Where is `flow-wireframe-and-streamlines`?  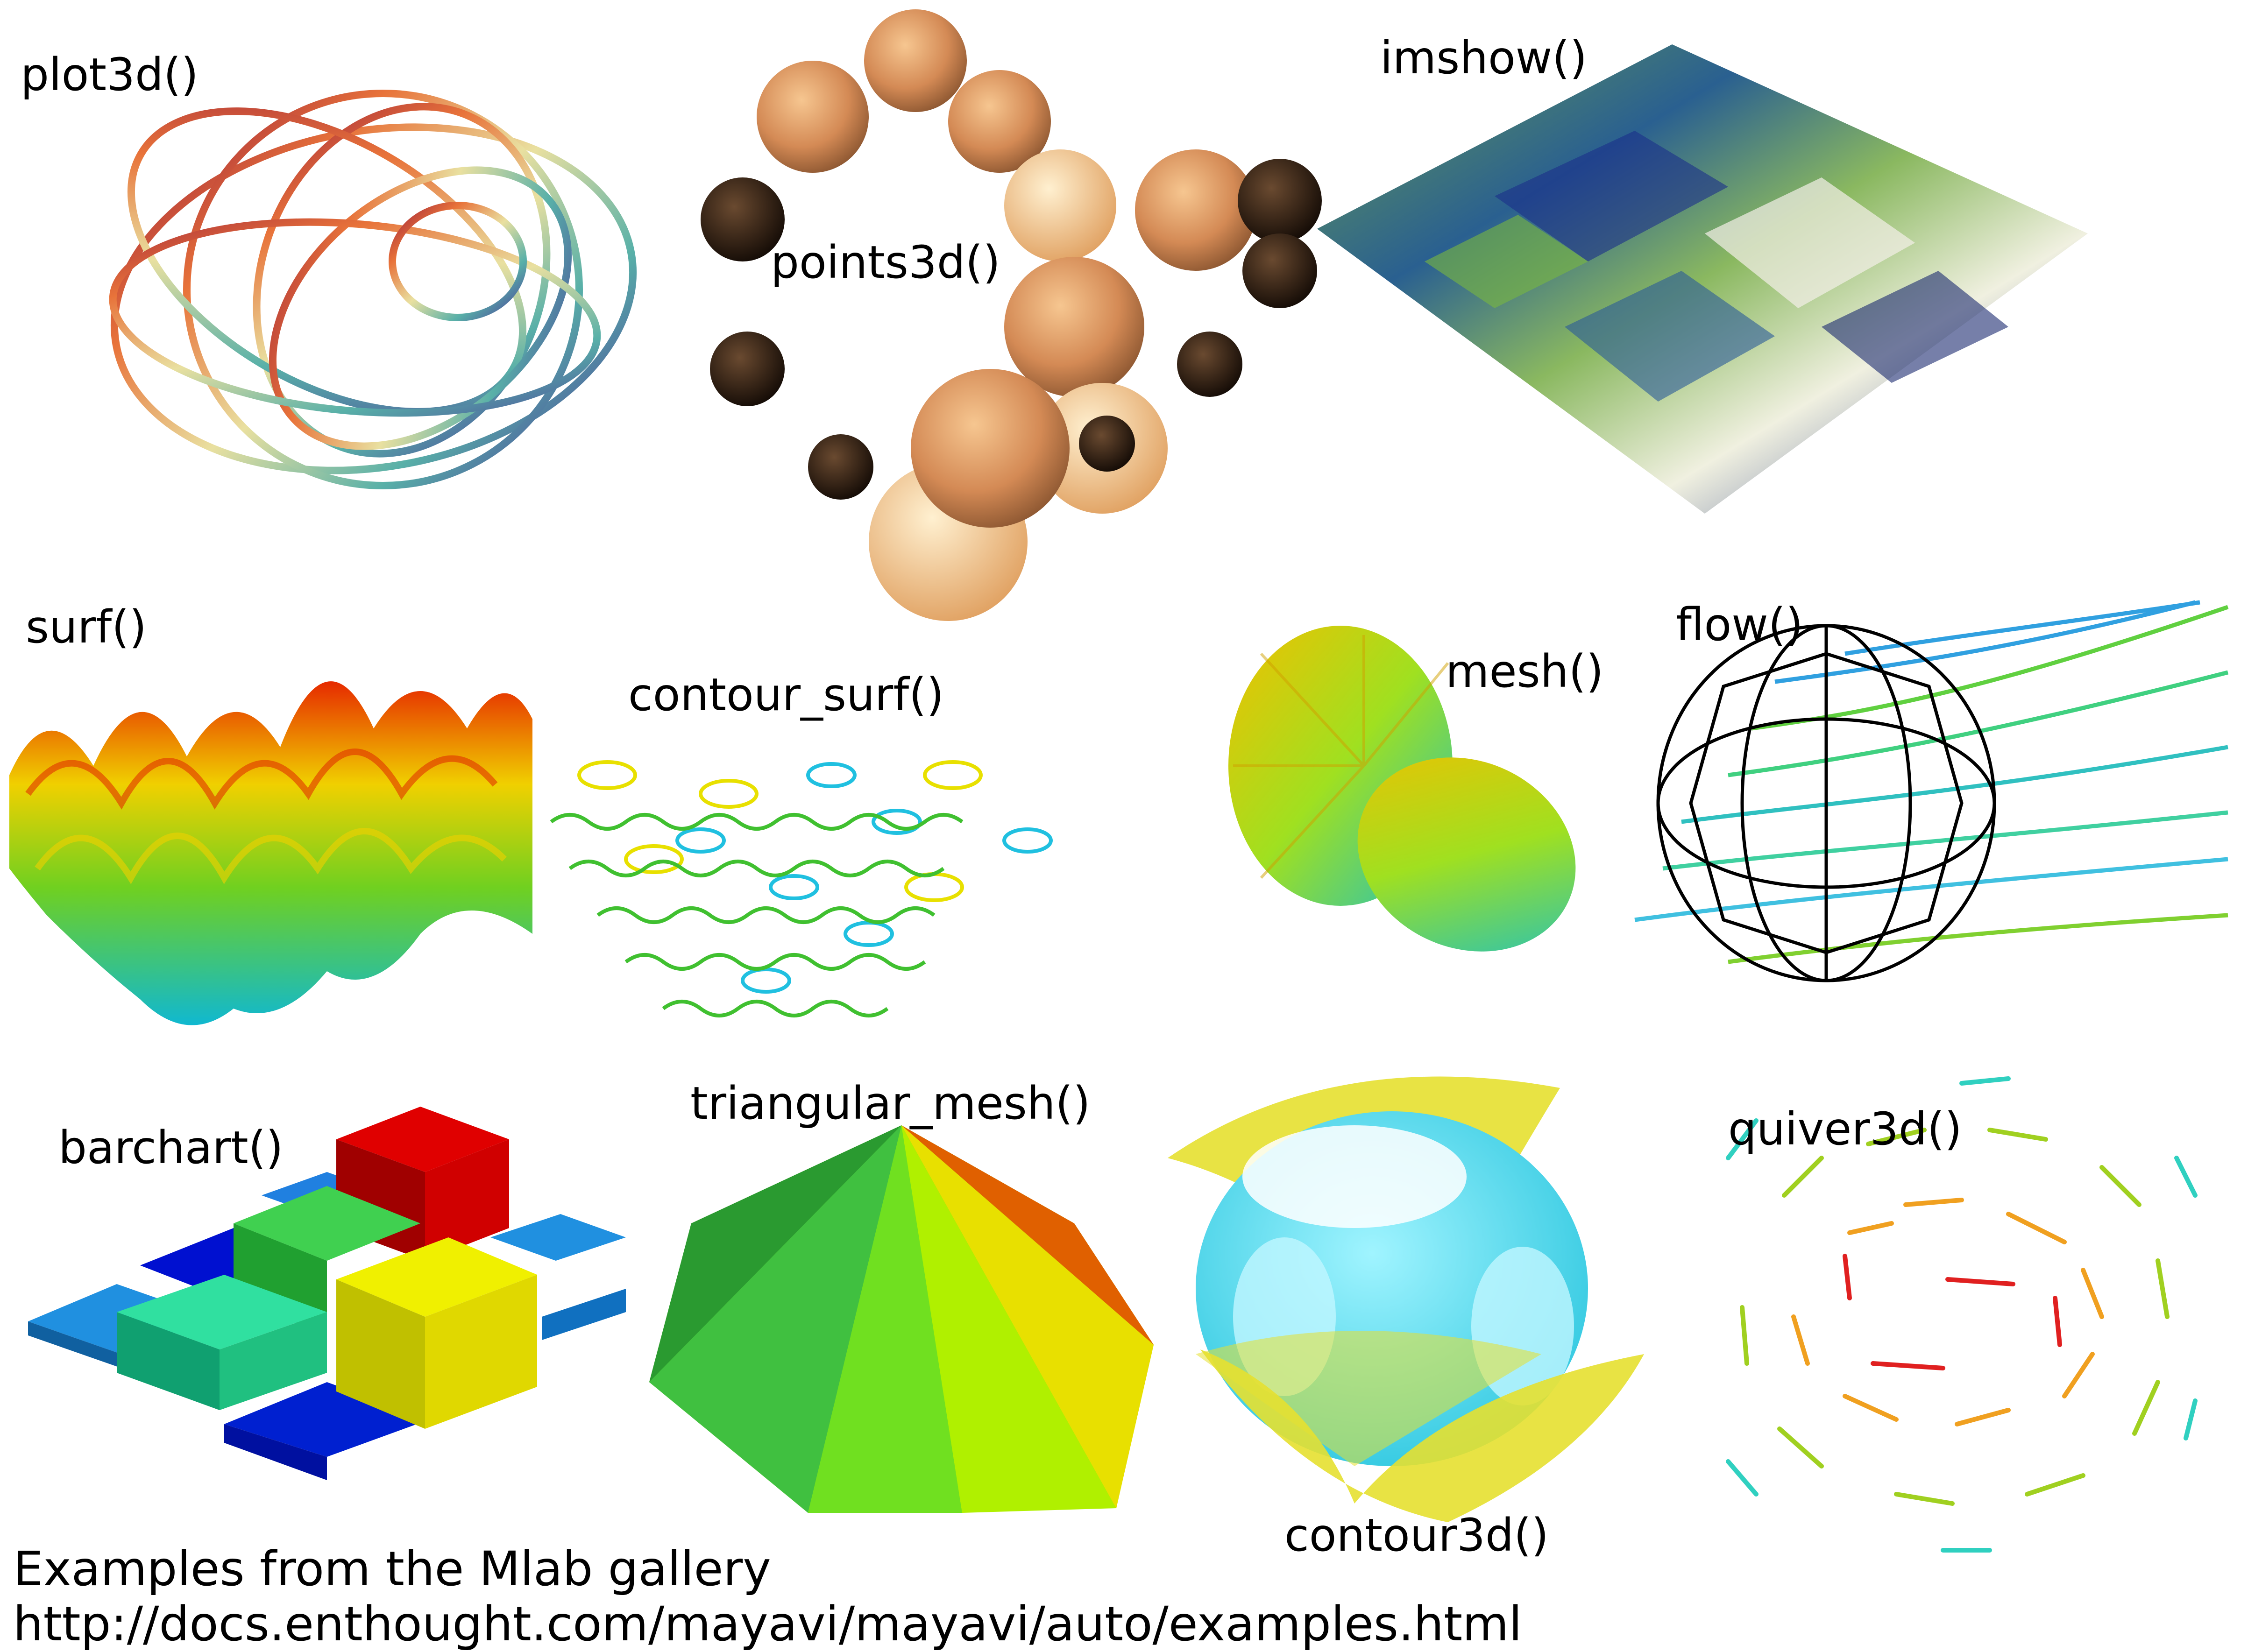 flow-wireframe-and-streamlines is located at coordinates (1931, 791).